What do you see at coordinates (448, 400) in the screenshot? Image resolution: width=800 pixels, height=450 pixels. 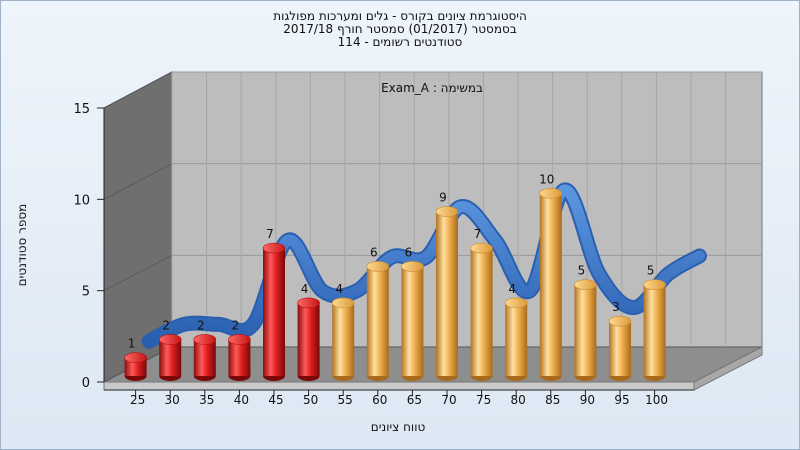 I see `x-tick-label: 70` at bounding box center [448, 400].